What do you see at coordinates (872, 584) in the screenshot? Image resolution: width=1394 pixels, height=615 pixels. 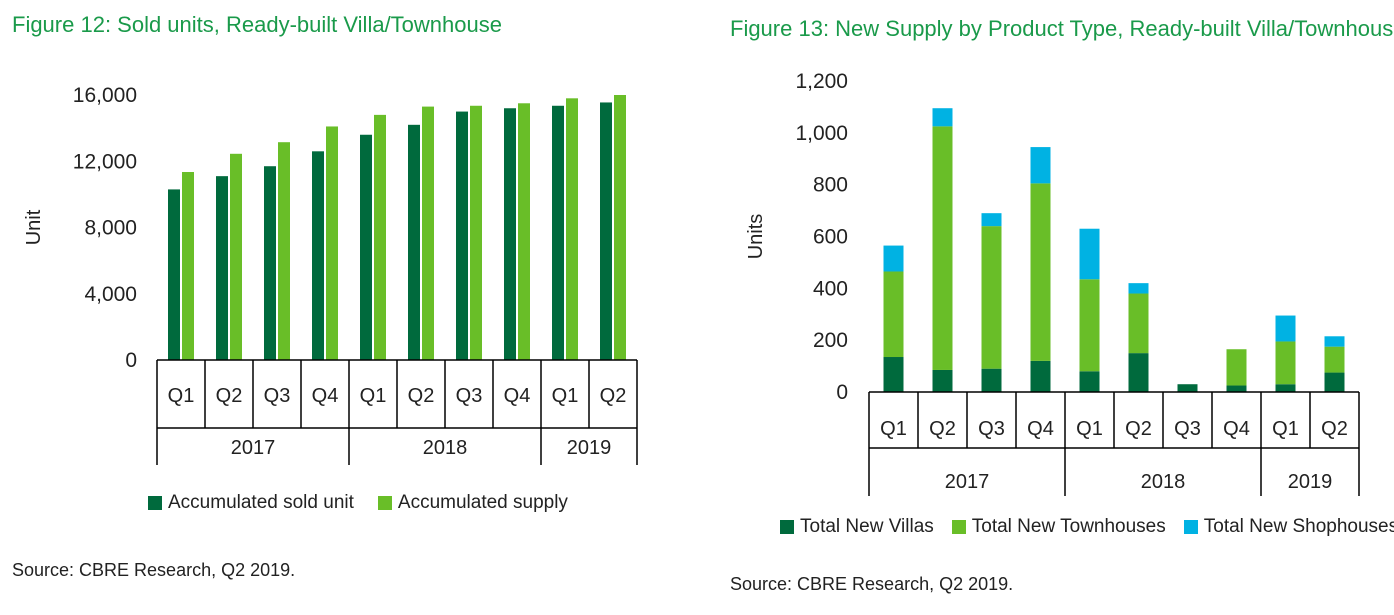 I see `figure13-source: Source: CBRE Research, Q2 2019.` at bounding box center [872, 584].